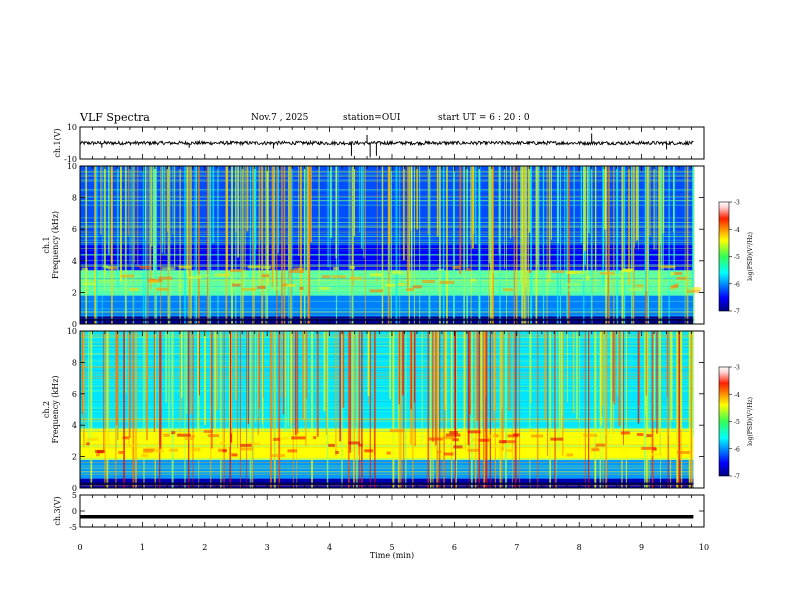  Describe the element at coordinates (57, 142) in the screenshot. I see `y-axis-label-0: ch.1(V)` at that location.